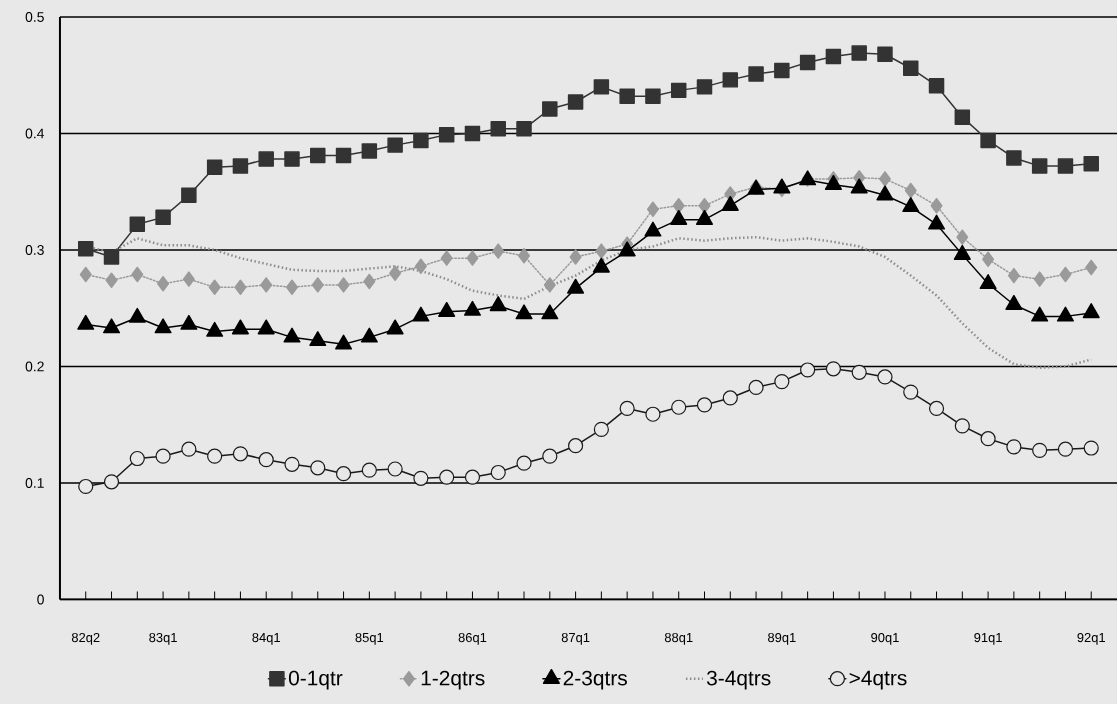 The image size is (1118, 704). I want to click on y-tick-label: 0.1, so click(34, 482).